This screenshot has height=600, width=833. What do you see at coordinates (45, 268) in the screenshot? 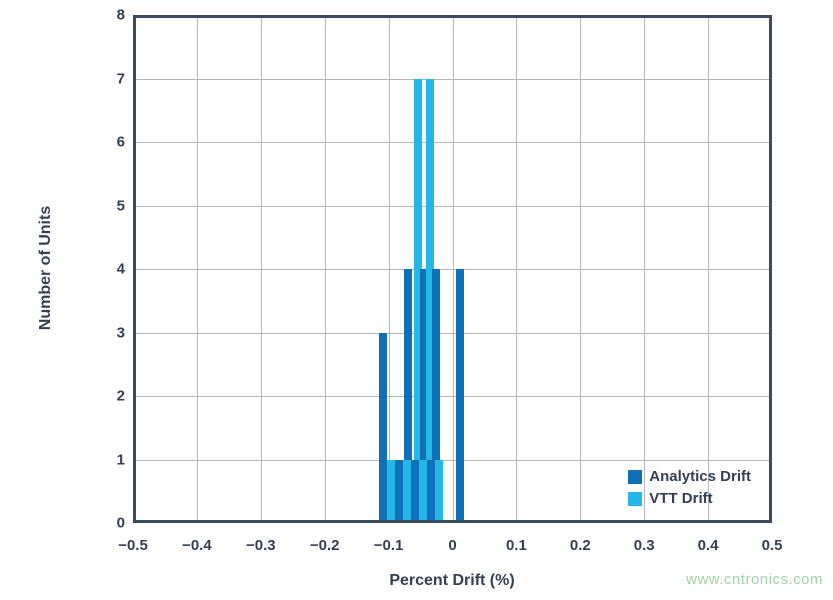
I see `y-axis-title: Number of Units` at bounding box center [45, 268].